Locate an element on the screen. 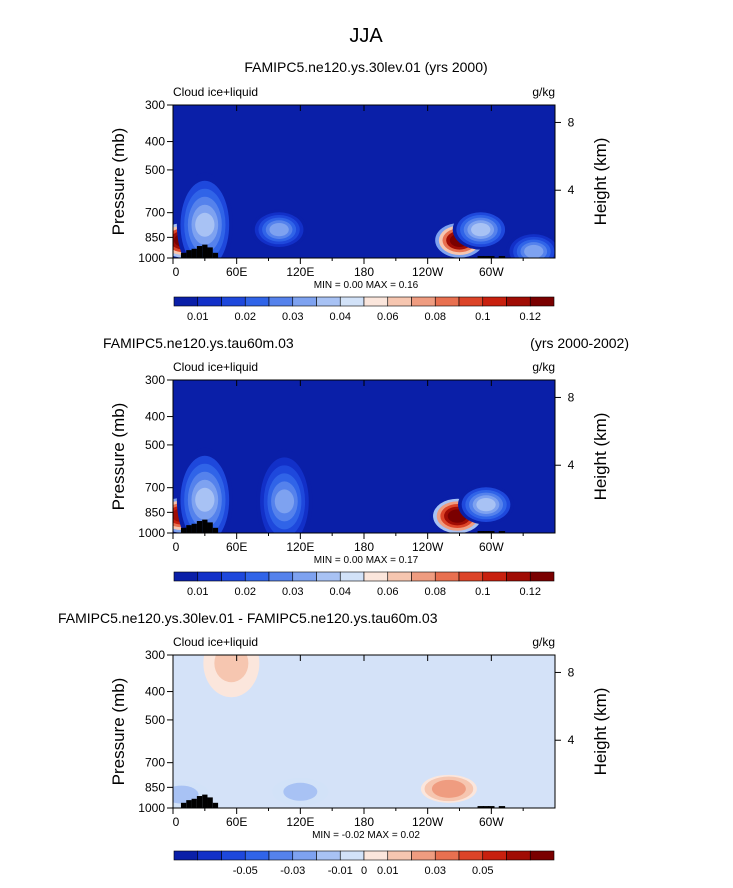 This screenshot has height=888, width=733. colorbar-label: 0.12 is located at coordinates (530, 317).